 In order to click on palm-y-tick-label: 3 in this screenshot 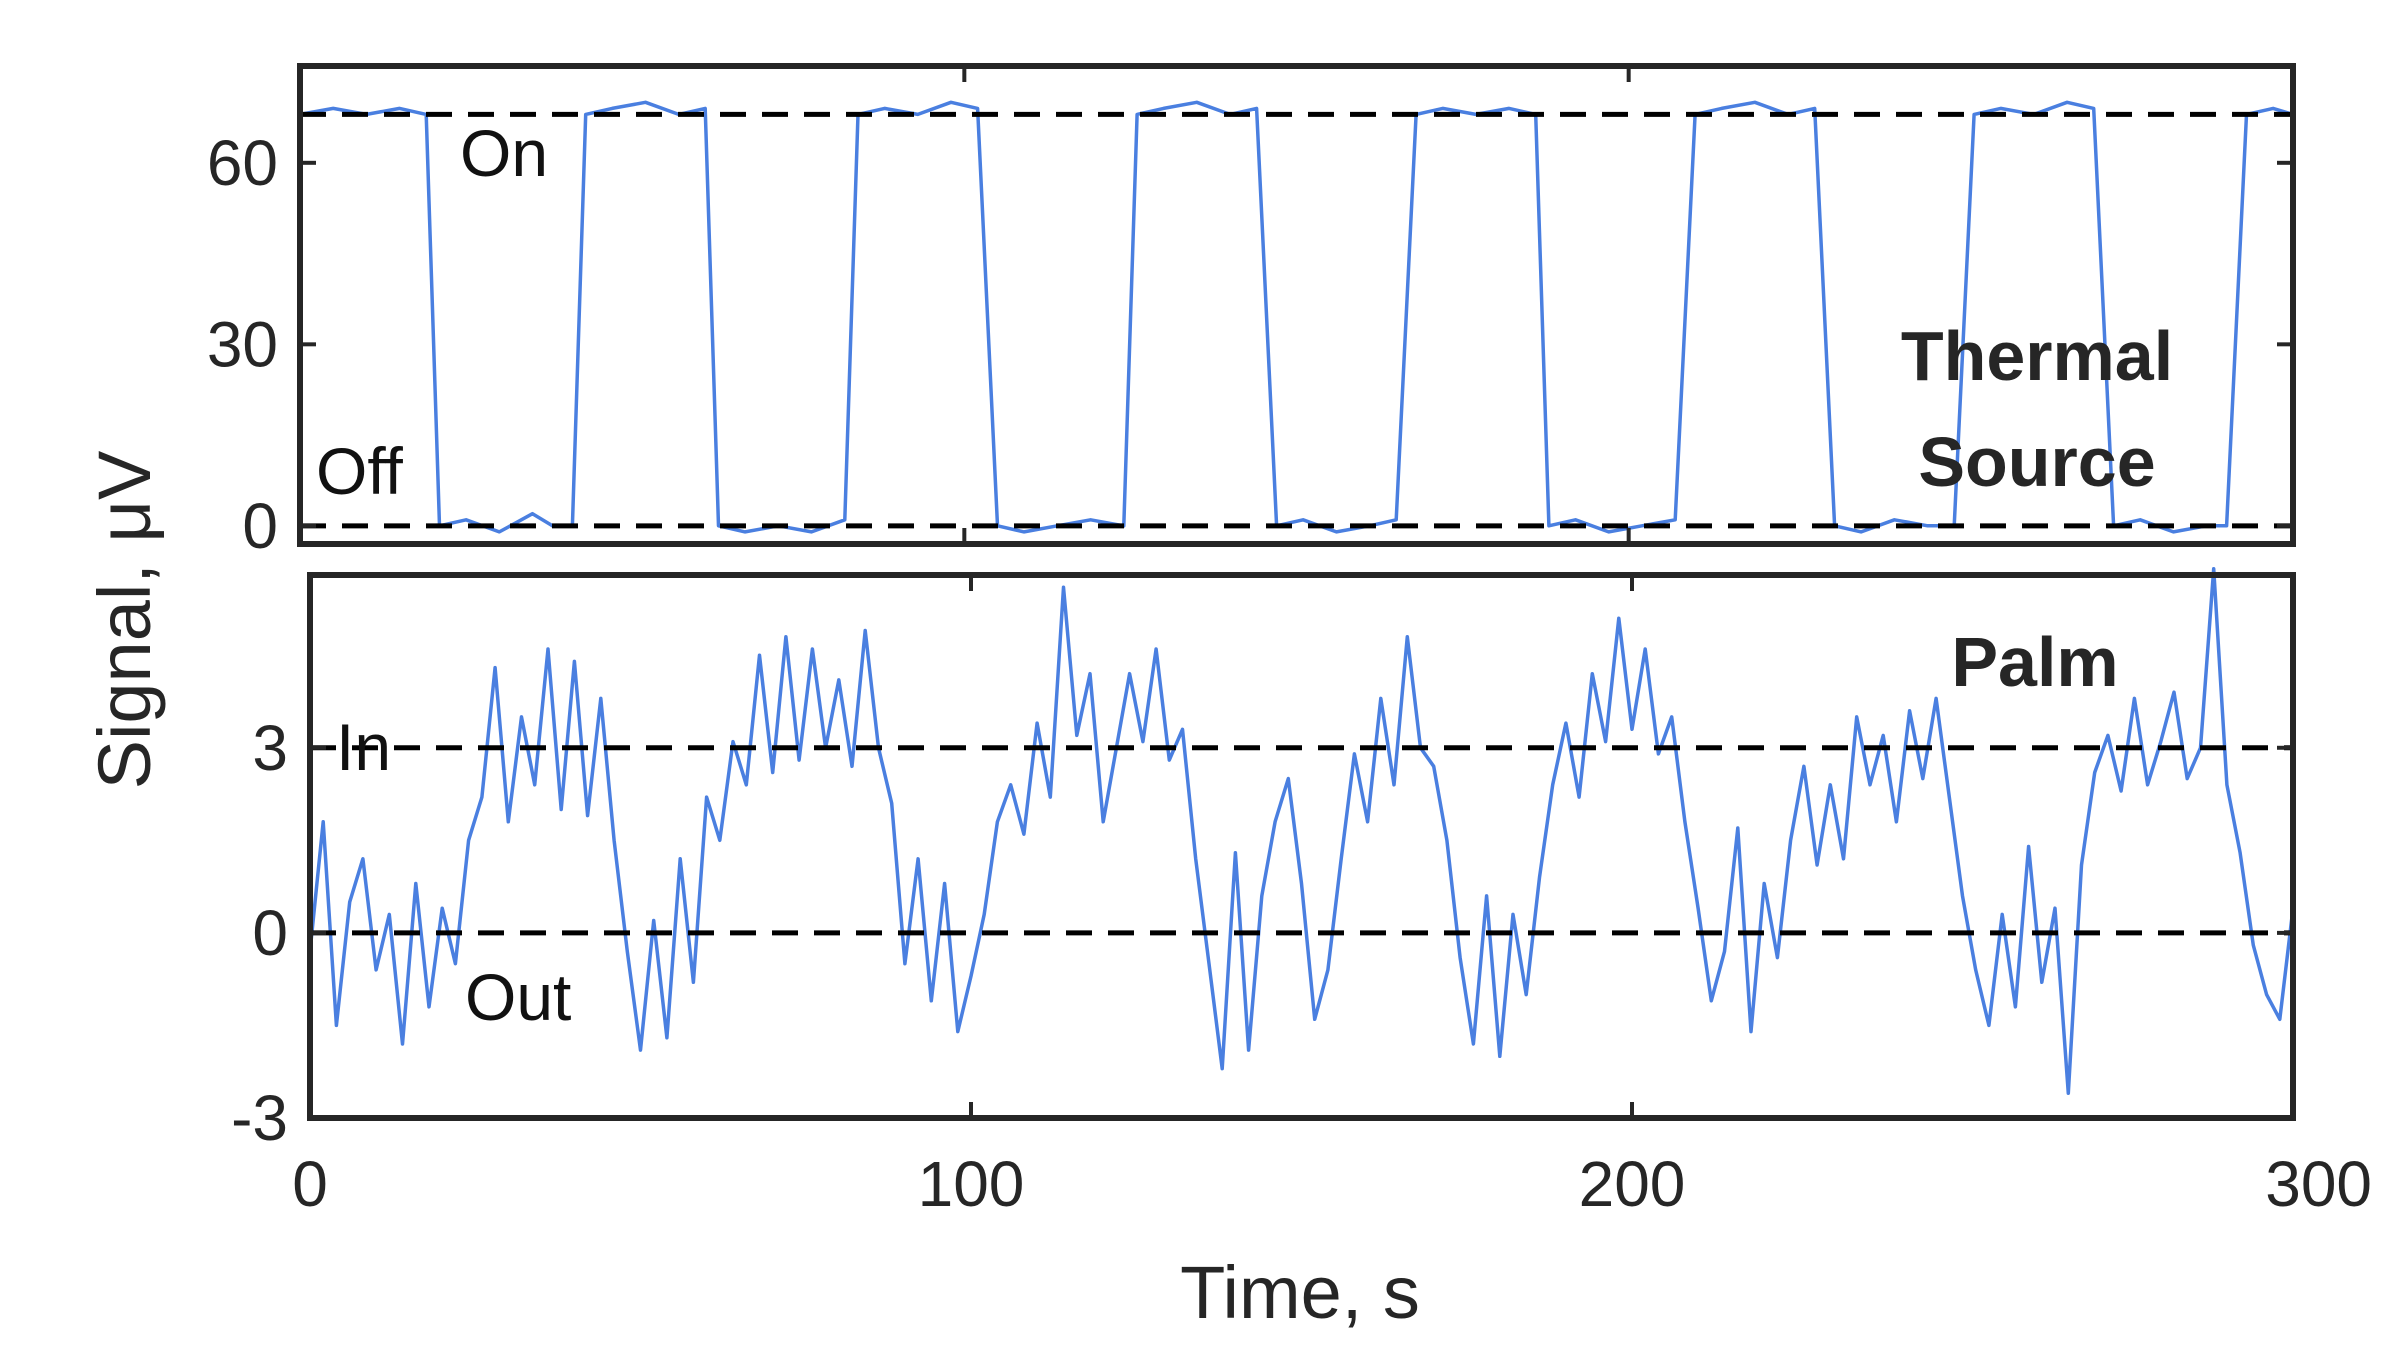, I will do `click(270, 748)`.